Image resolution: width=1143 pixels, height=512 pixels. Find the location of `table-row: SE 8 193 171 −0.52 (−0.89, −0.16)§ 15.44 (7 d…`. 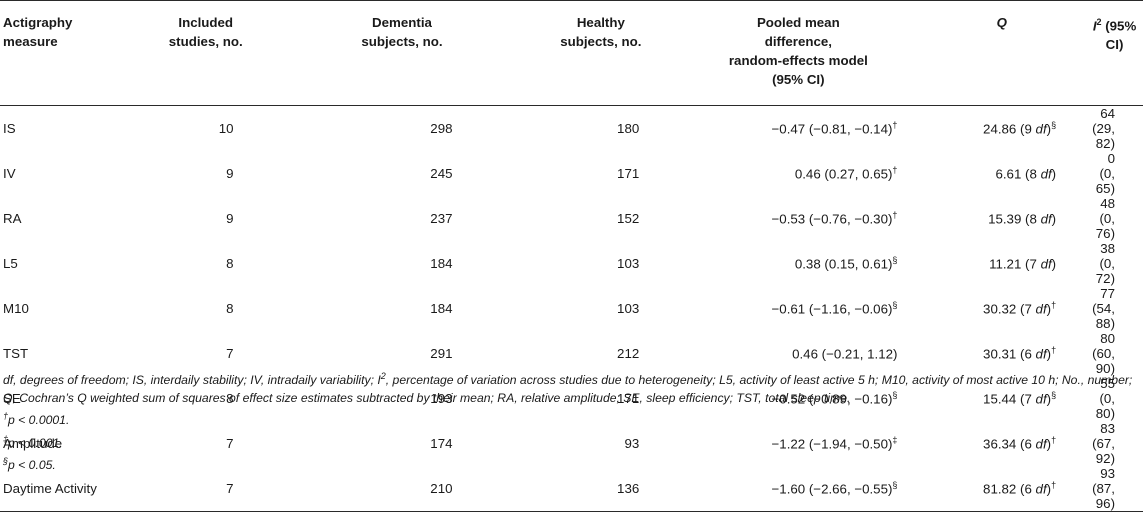

table-row: SE 8 193 171 −0.52 (−0.89, −0.16)§ 15.44 (7 d… is located at coordinates (571, 398).